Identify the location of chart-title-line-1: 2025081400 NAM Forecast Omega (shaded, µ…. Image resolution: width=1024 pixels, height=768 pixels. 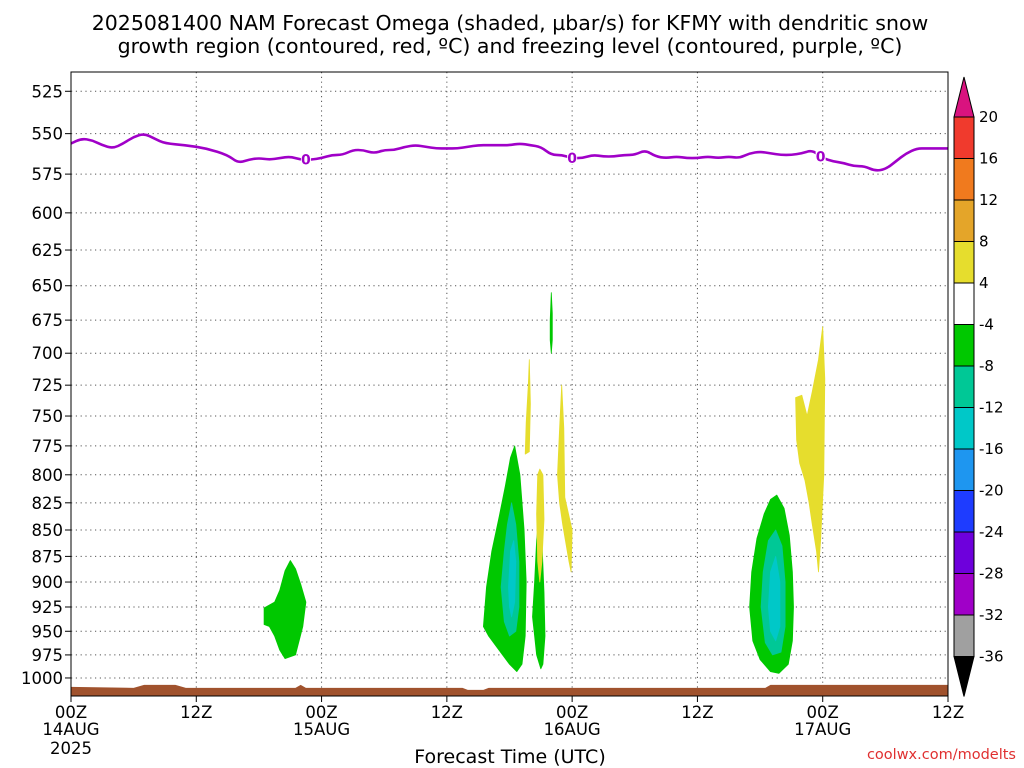
(510, 23).